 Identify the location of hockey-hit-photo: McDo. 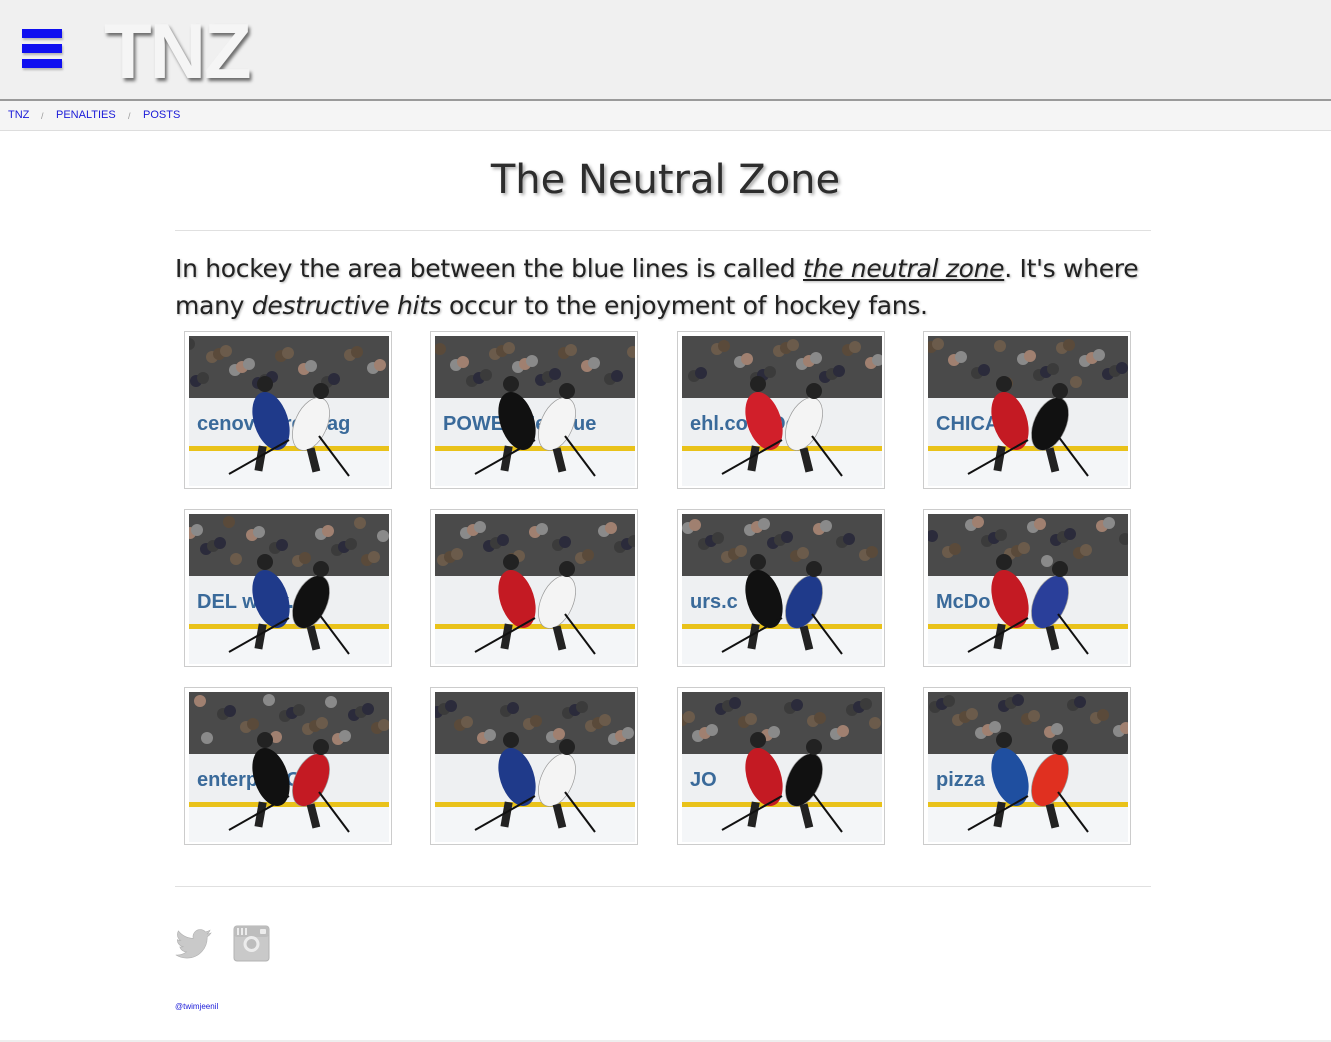
(1027, 588).